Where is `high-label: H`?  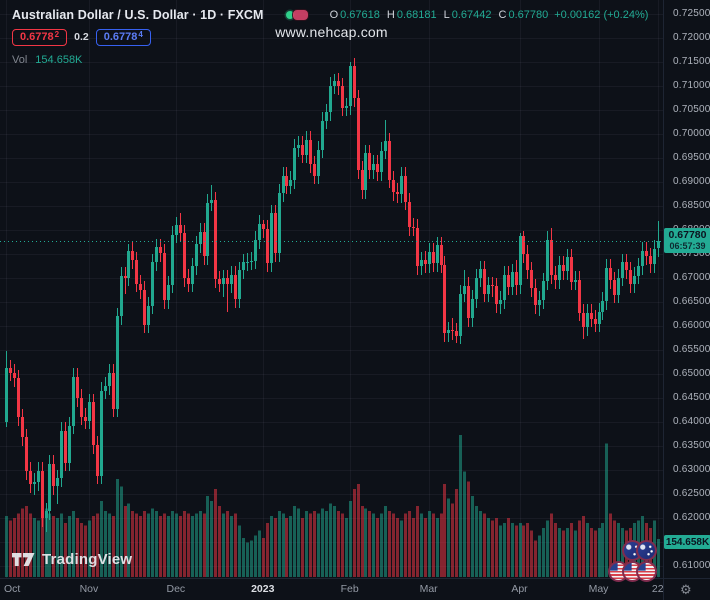
high-label: H is located at coordinates (390, 15).